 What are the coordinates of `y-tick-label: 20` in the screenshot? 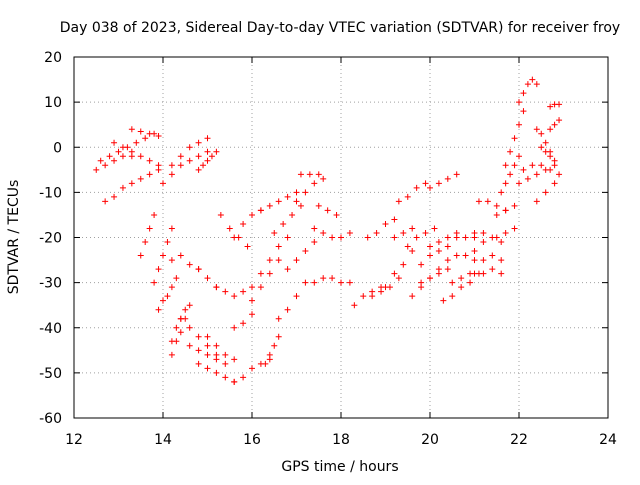 It's located at (53, 58).